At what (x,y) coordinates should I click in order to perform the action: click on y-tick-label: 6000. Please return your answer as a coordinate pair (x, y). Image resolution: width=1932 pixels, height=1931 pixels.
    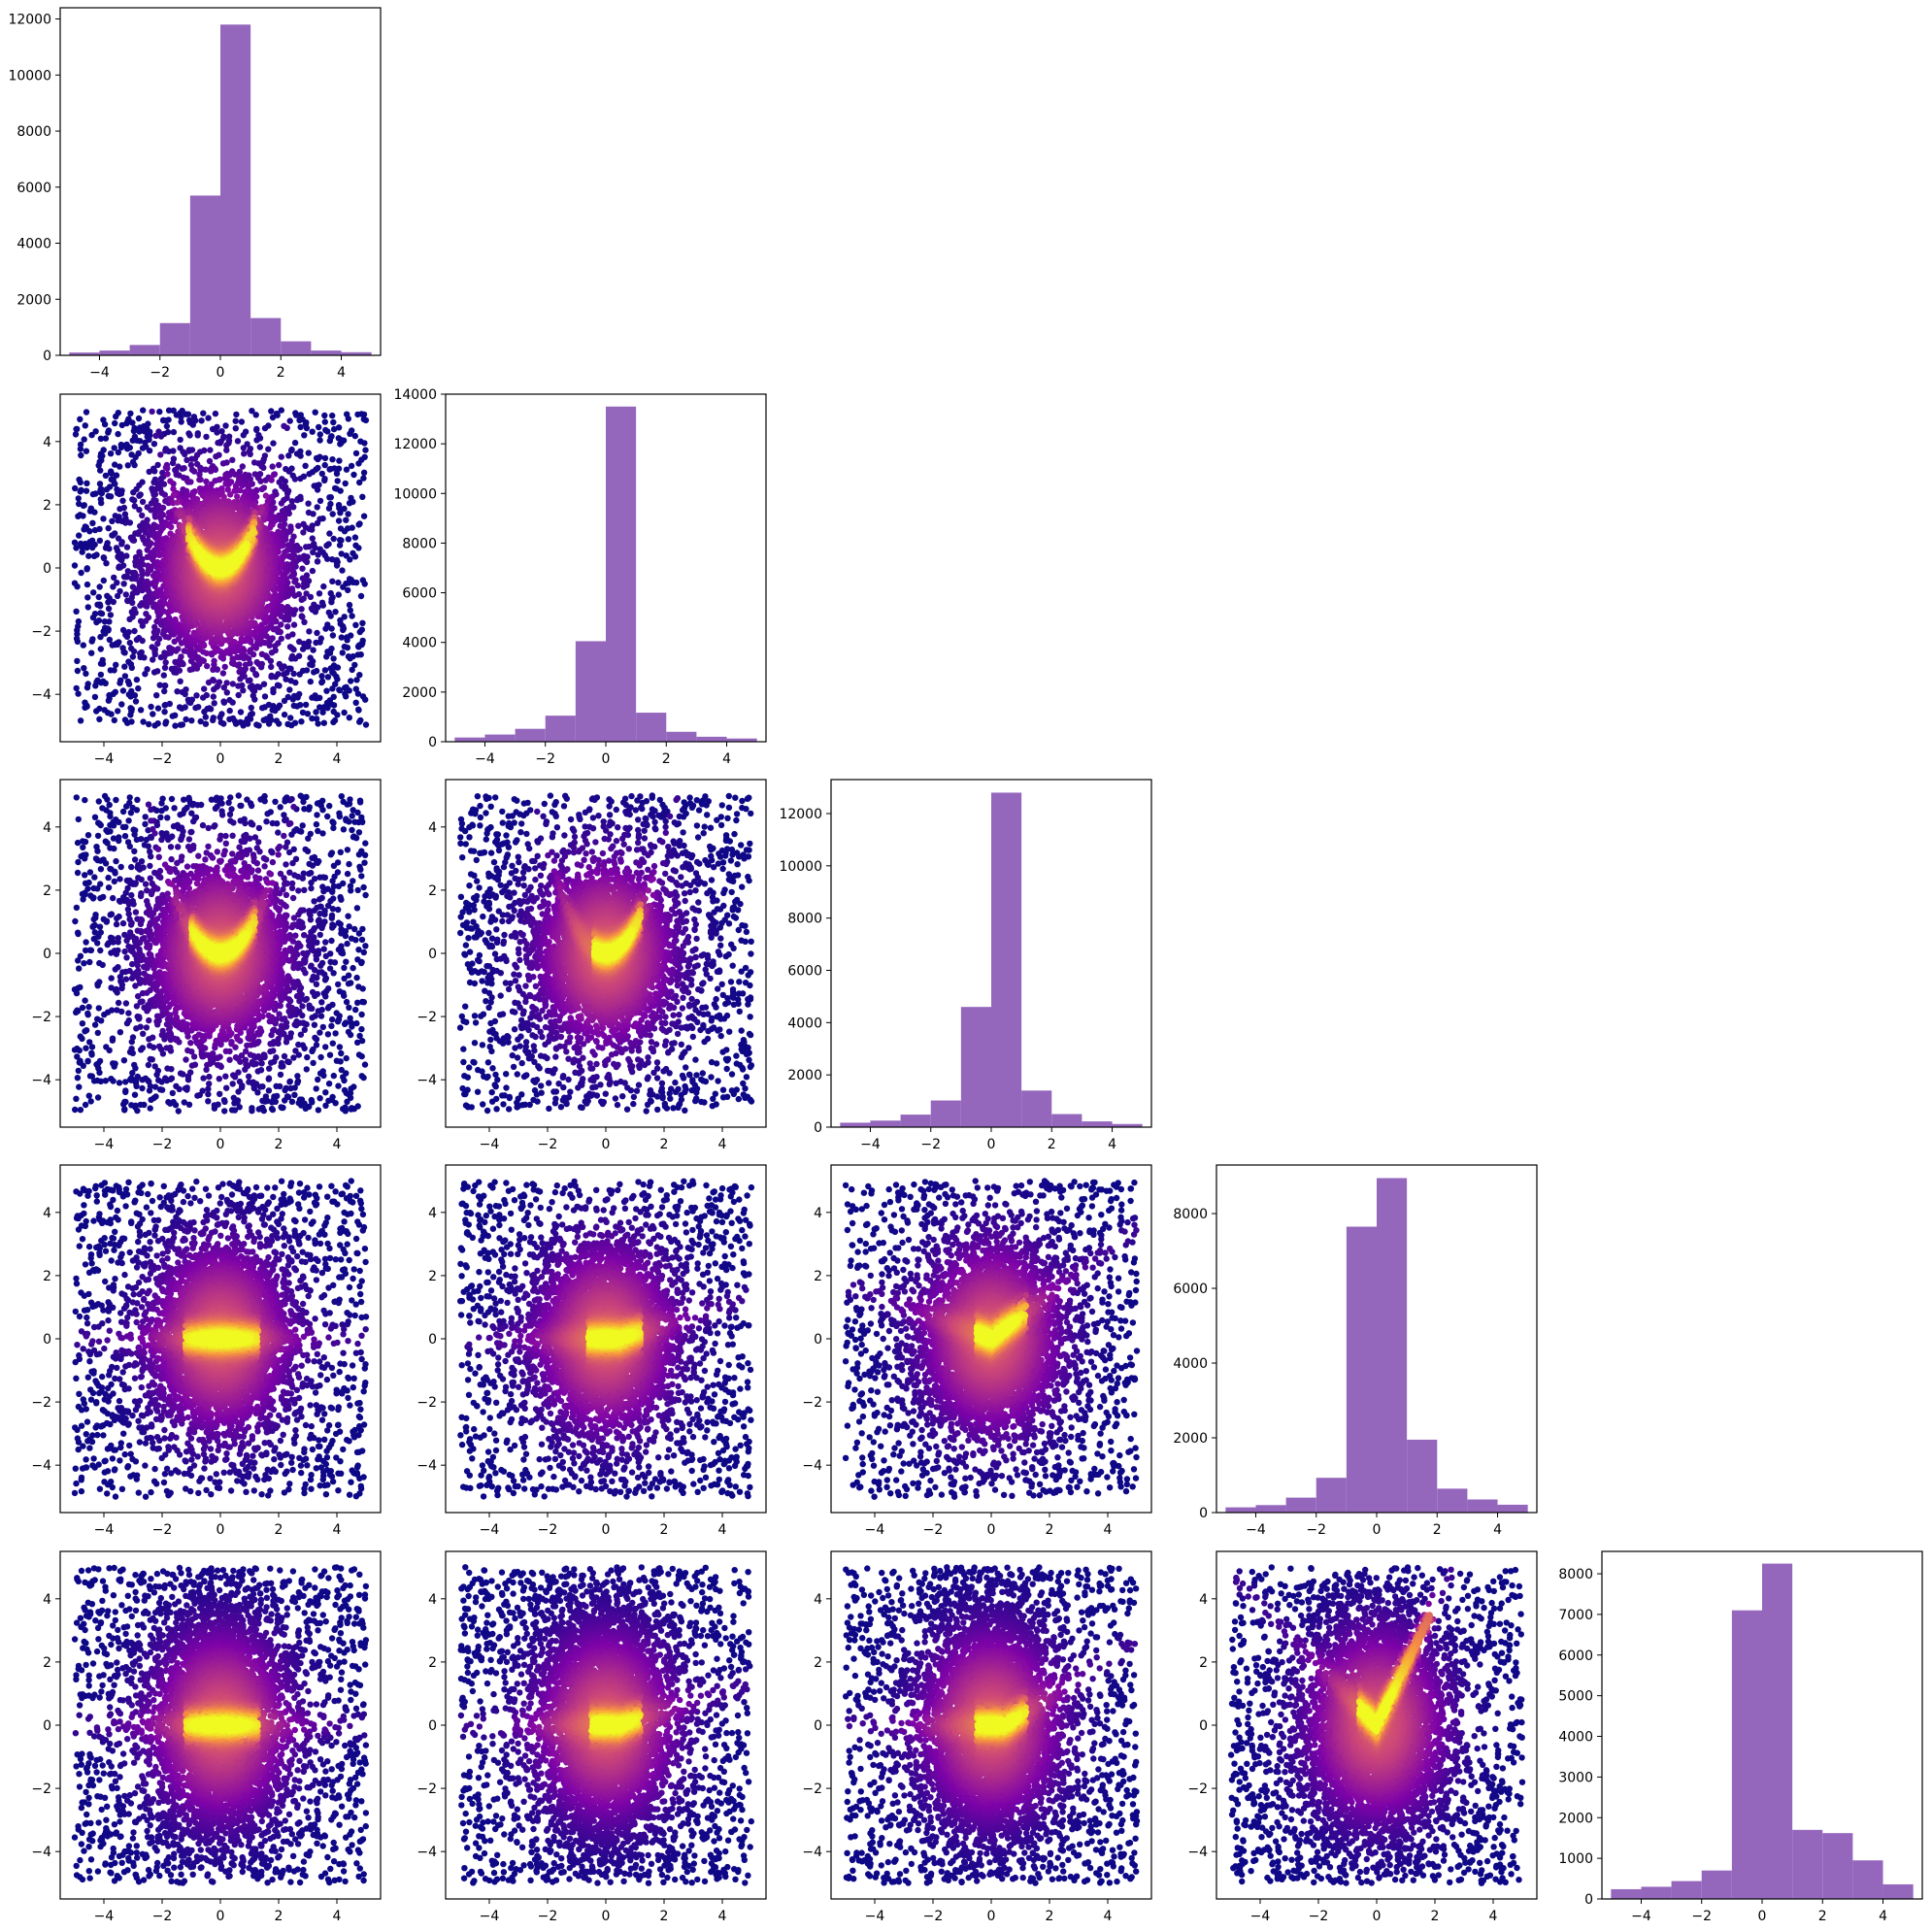
    Looking at the image, I should click on (419, 594).